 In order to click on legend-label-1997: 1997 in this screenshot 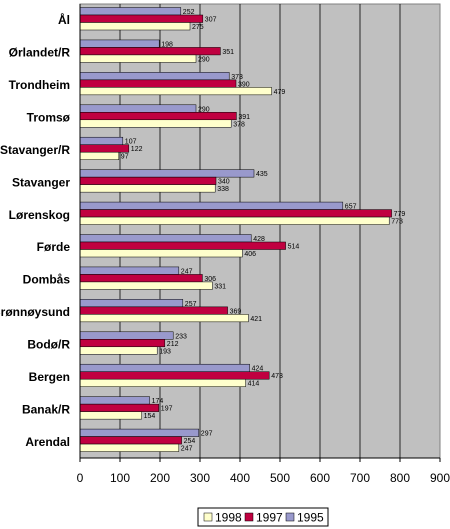, I will do `click(269, 518)`.